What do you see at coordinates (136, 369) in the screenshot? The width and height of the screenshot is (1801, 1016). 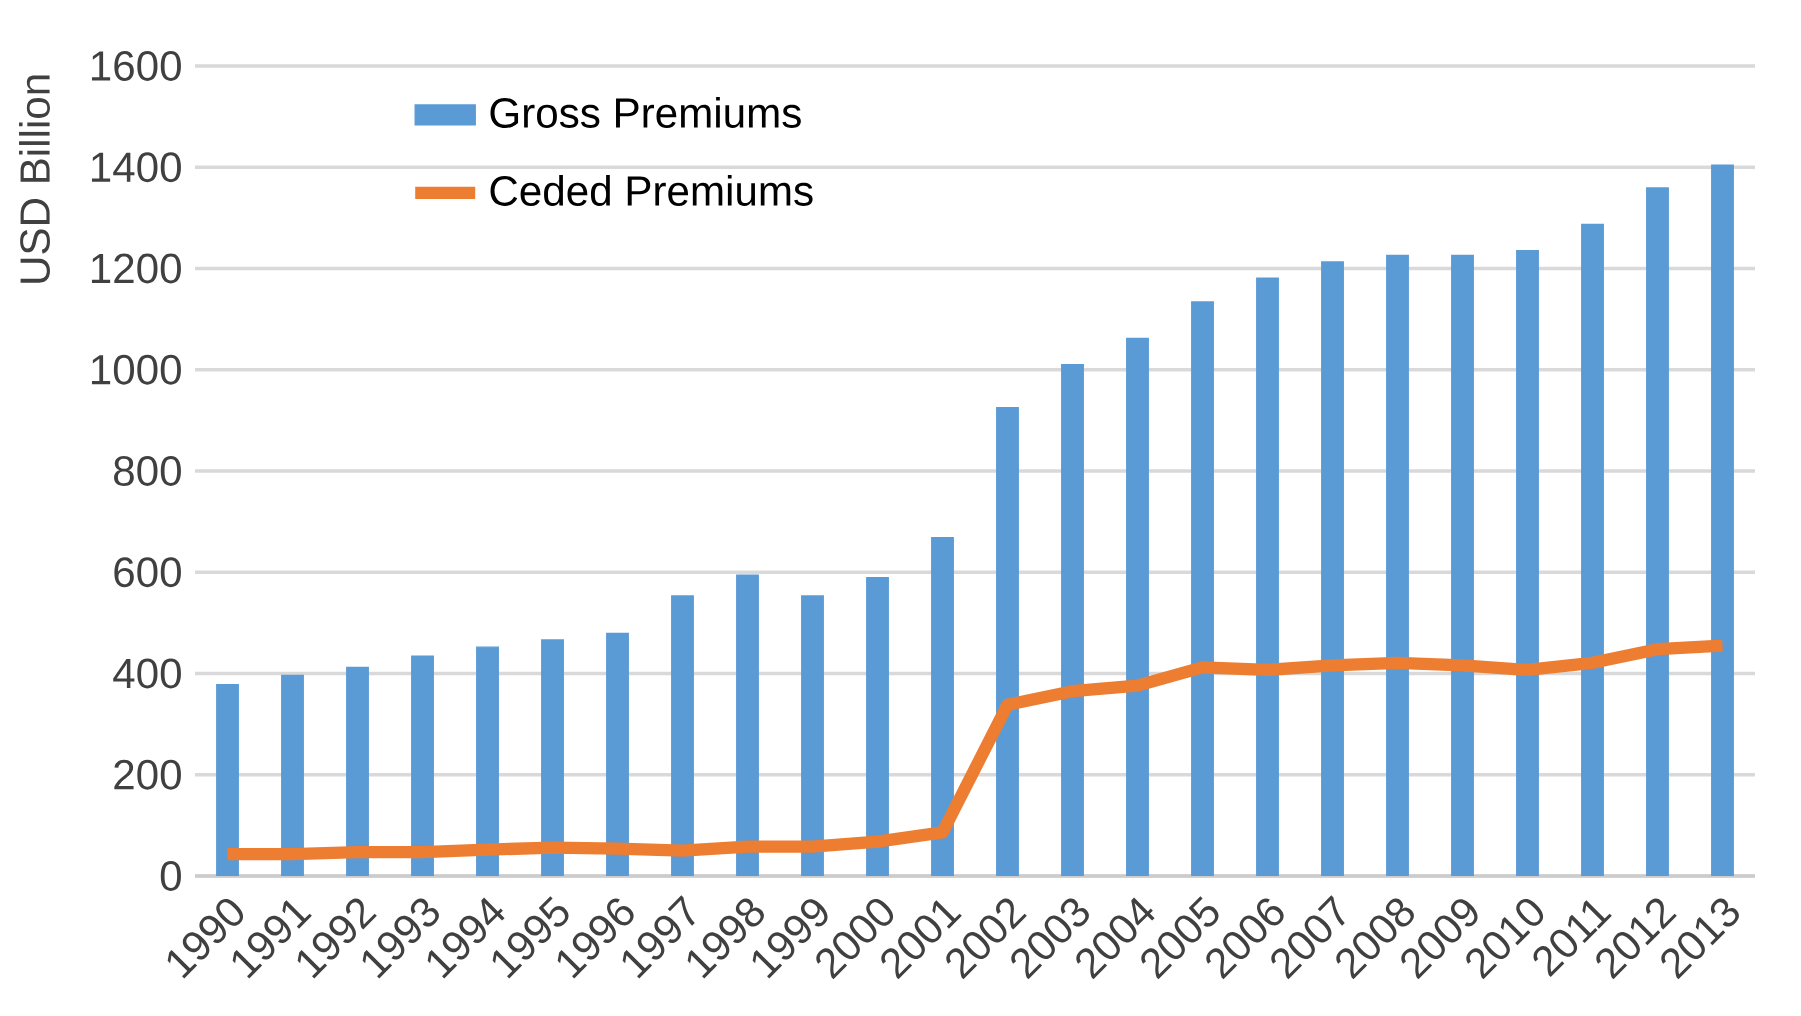 I see `y-tick-label: 1000` at bounding box center [136, 369].